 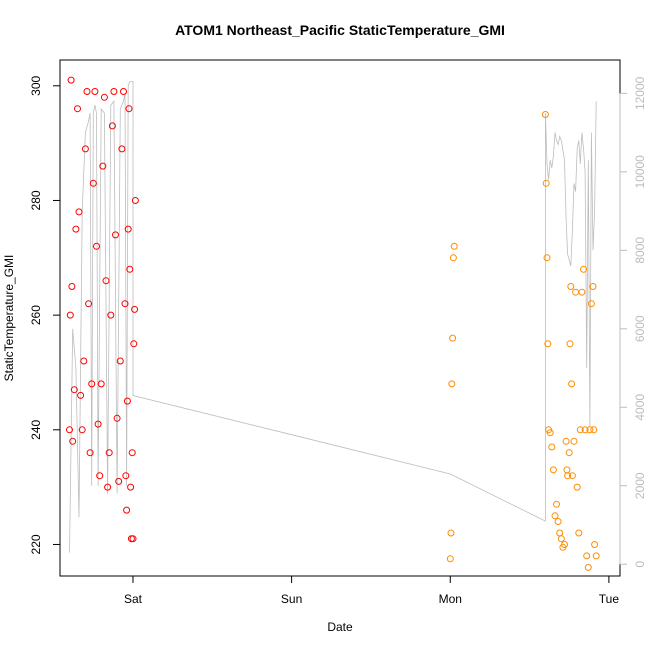 What do you see at coordinates (36, 200) in the screenshot?
I see `y-tick-label: 280` at bounding box center [36, 200].